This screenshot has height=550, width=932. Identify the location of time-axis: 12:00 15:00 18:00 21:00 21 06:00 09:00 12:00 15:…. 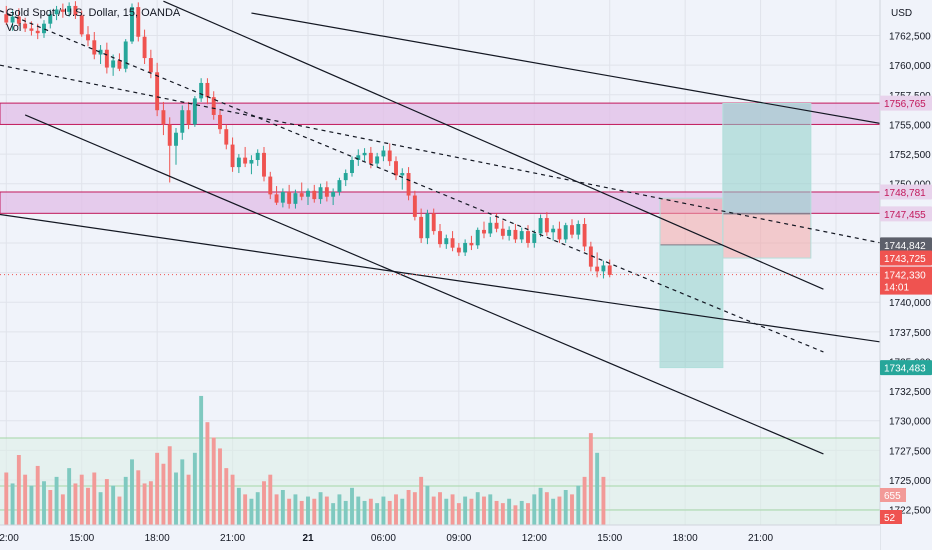
(440, 537).